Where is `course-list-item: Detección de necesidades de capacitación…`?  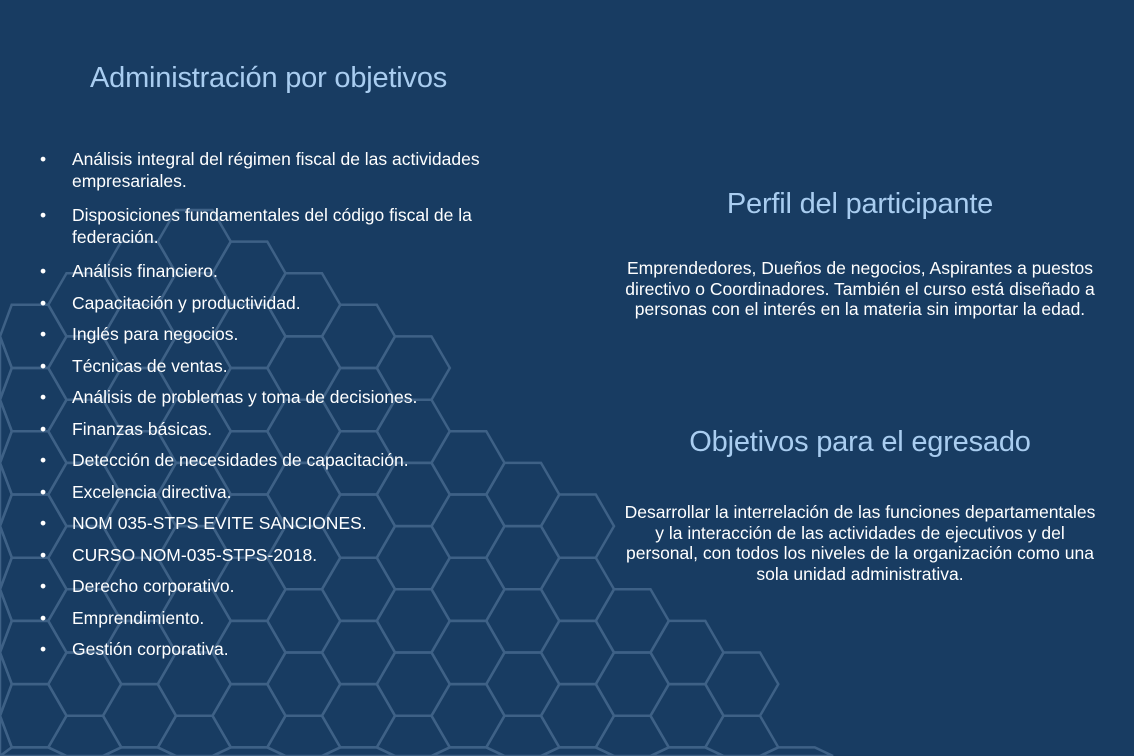
course-list-item: Detección de necesidades de capacitación… is located at coordinates (300, 460).